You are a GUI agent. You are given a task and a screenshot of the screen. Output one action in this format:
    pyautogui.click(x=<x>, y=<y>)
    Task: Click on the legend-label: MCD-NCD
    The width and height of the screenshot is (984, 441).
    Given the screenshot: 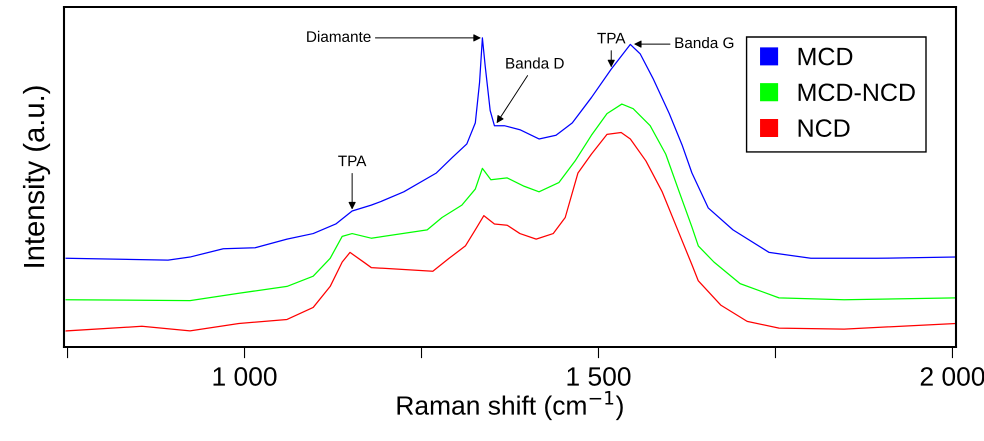 What is the action you would take?
    pyautogui.click(x=856, y=92)
    